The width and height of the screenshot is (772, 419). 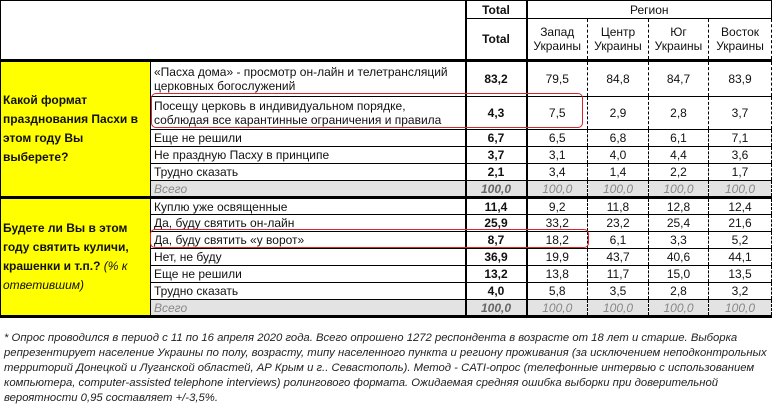 What do you see at coordinates (496, 257) in the screenshot?
I see `total-value: 36,9` at bounding box center [496, 257].